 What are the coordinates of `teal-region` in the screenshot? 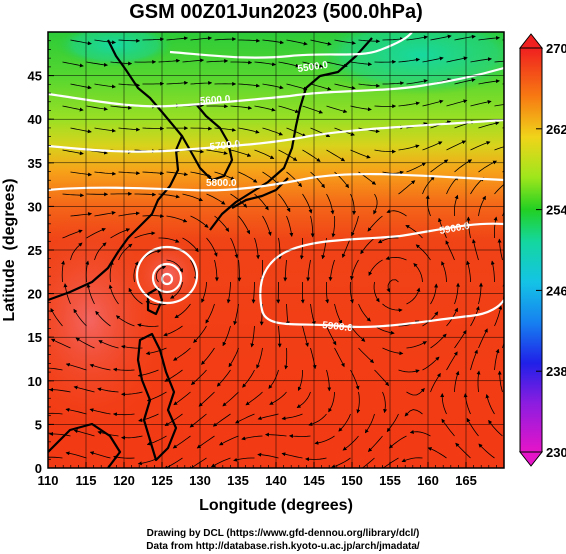 It's located at (115, 49).